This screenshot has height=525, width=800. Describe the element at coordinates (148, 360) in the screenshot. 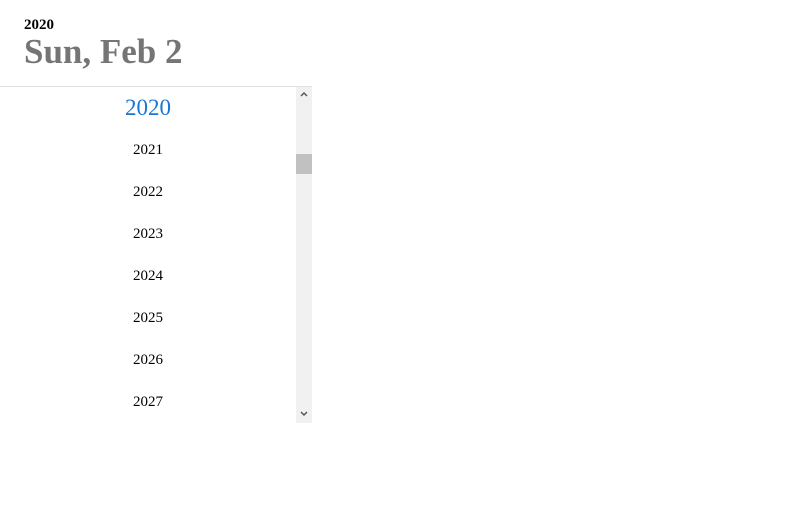

I see `year-option: 2026` at that location.